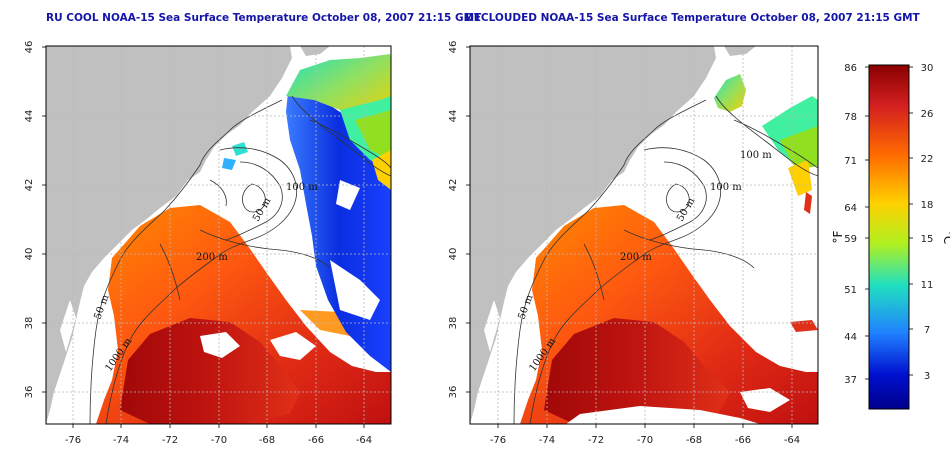  Describe the element at coordinates (945, 237) in the screenshot. I see `celsius-unit-label: °C` at that location.